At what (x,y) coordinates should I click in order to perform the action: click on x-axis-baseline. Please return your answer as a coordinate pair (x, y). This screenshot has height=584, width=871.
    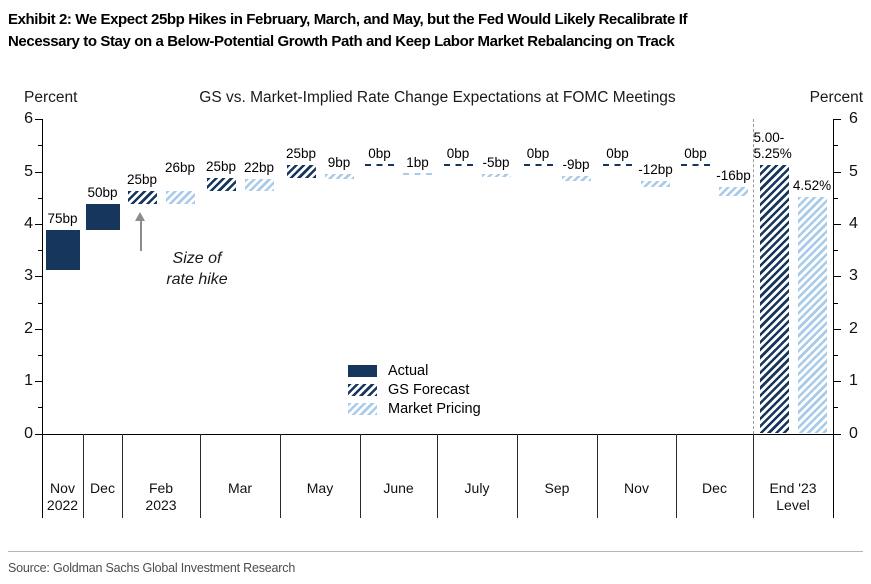
    Looking at the image, I should click on (438, 434).